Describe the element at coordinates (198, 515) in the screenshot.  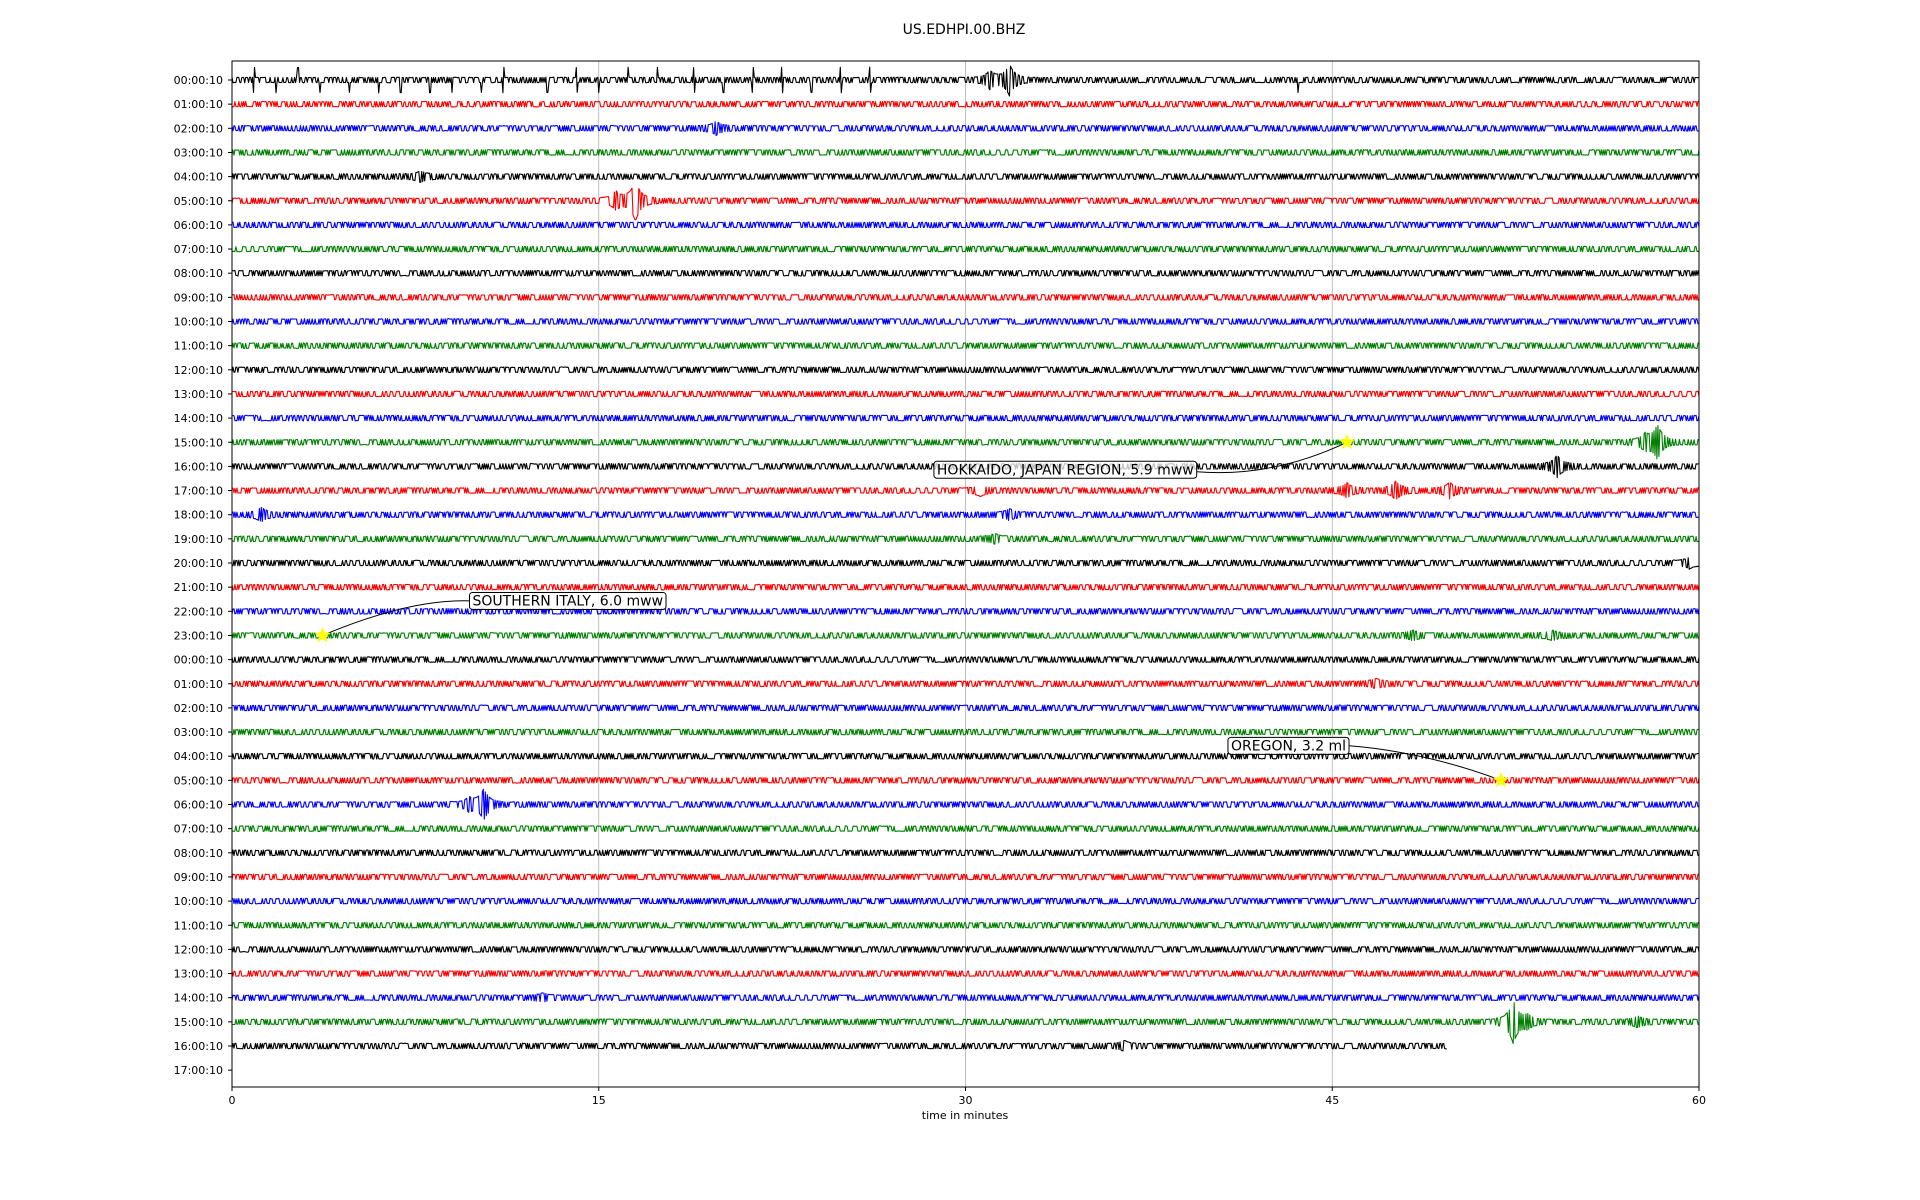
I see `y-tick-label: 18:00:10` at that location.